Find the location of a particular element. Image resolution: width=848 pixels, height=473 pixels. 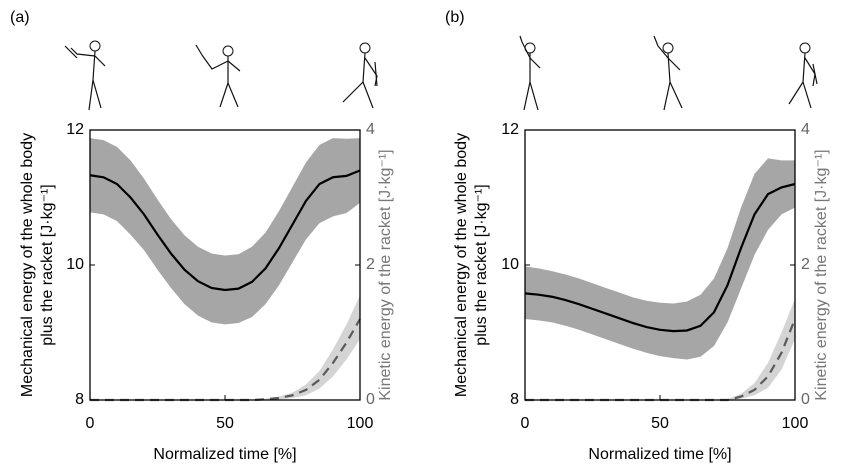

panel-label: (b) is located at coordinates (455, 17).